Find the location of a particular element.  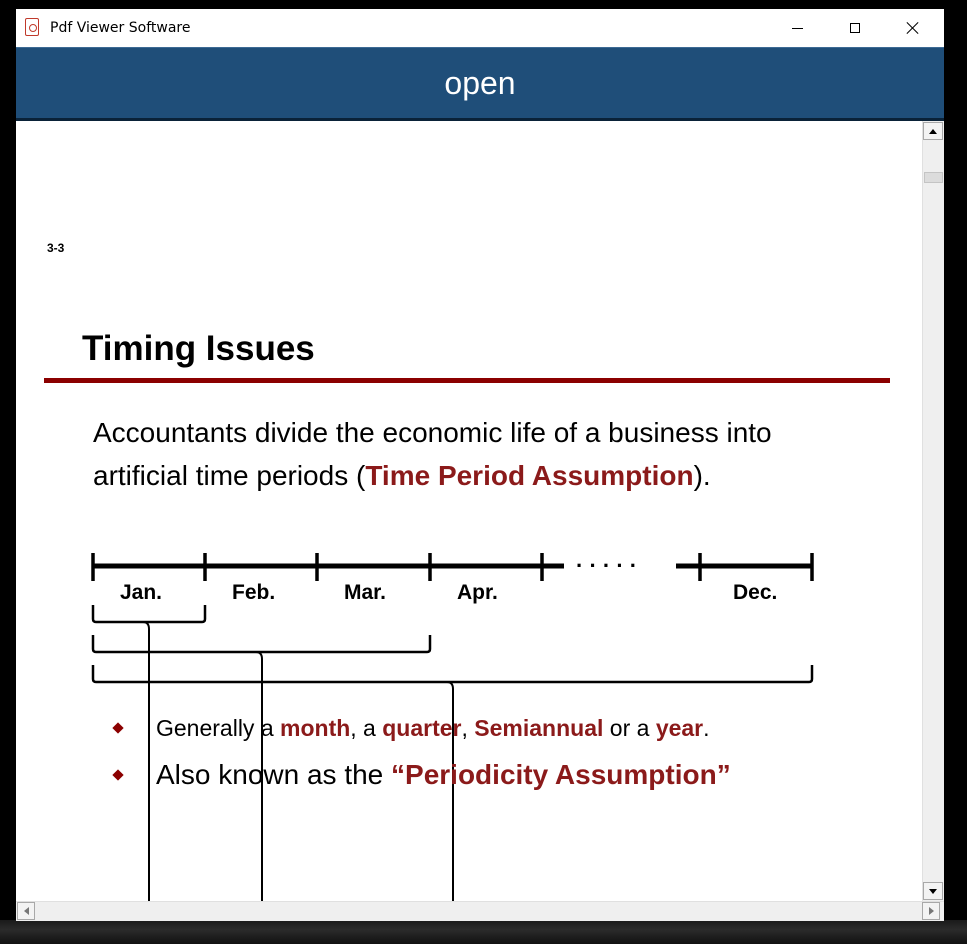

scroll-left-button is located at coordinates (26, 911).